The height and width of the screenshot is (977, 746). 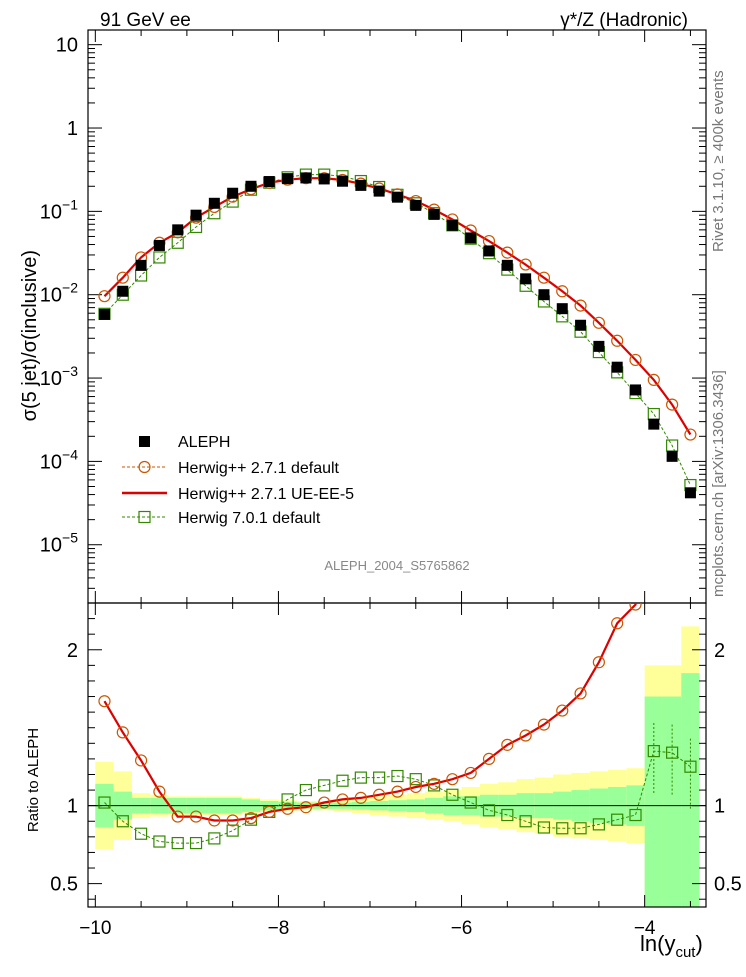 I want to click on y-tick-label: 10⁻¹, so click(x=59, y=209).